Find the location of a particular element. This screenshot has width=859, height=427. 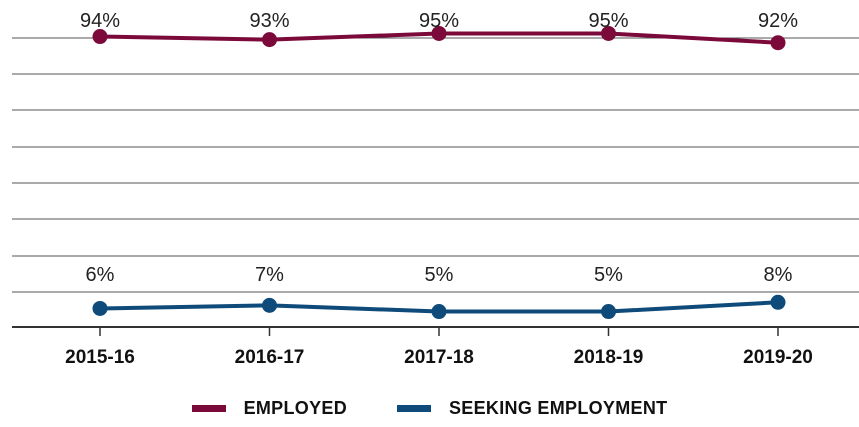

data-label-employed-2019-20: 92% is located at coordinates (778, 21).